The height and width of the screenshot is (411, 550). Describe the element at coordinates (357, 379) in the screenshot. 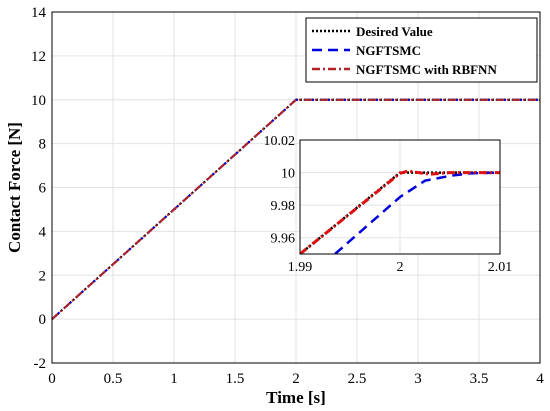

I see `x-tick-label: 2.5` at that location.